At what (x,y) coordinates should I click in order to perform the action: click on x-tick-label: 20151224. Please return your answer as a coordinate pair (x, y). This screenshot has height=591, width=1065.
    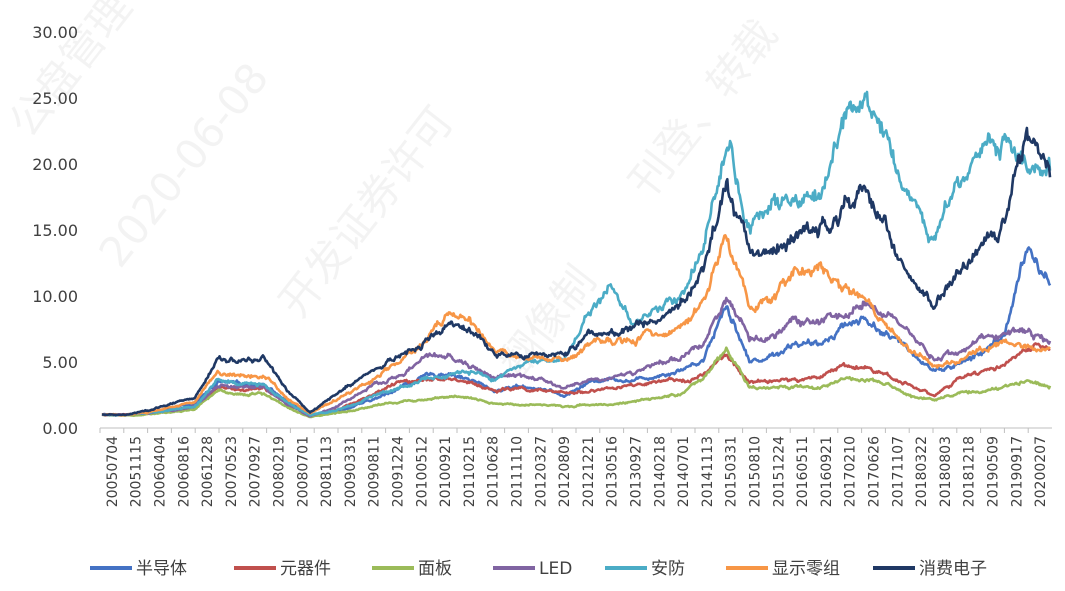
    Looking at the image, I should click on (779, 471).